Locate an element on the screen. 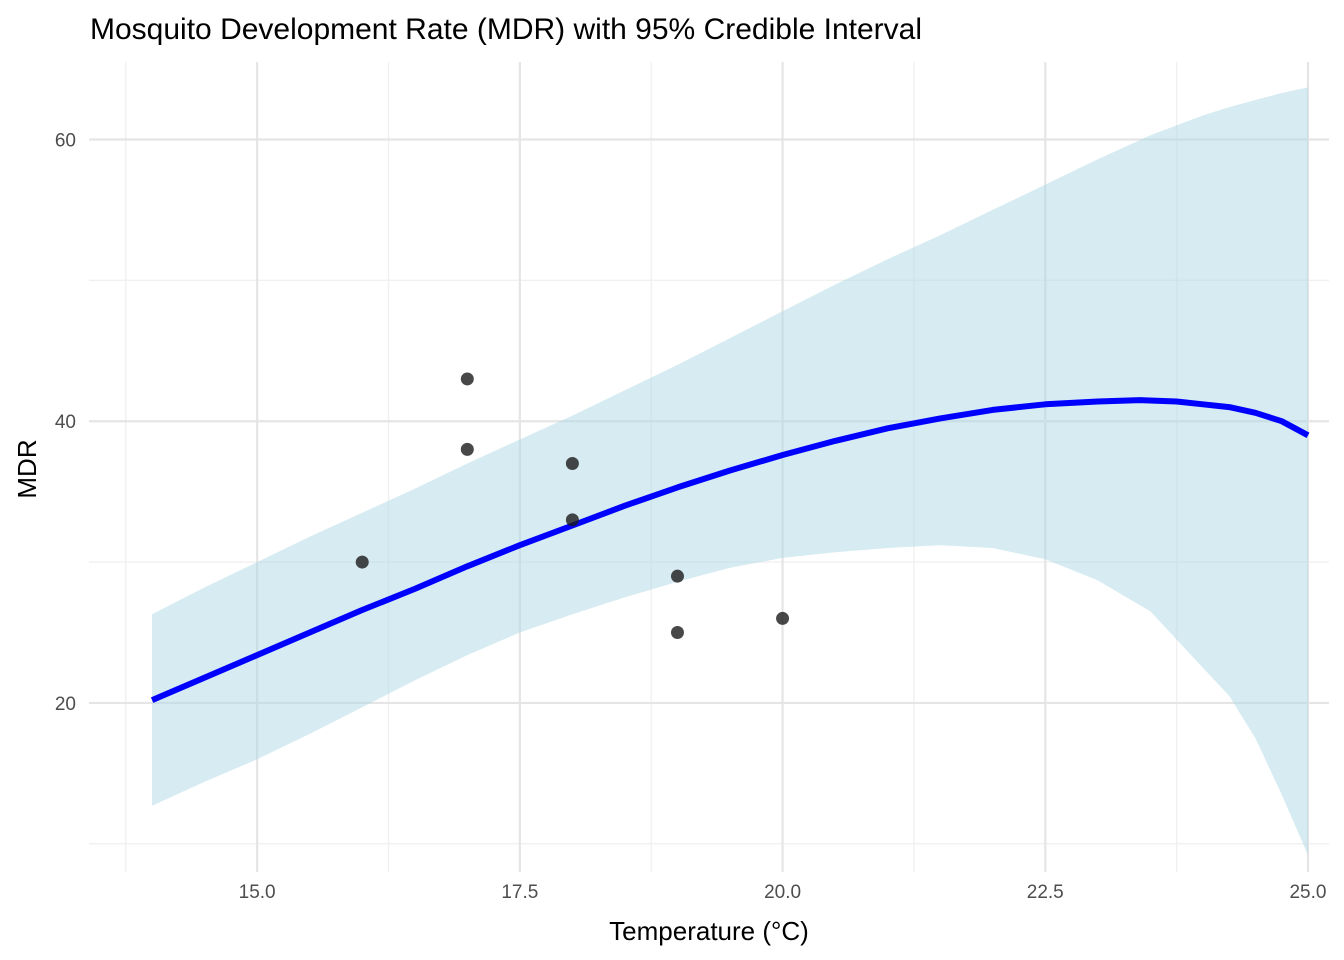 The height and width of the screenshot is (960, 1344). x-tick-labels: 15.0 17.5 20.0 22.5 25.0 is located at coordinates (783, 892).